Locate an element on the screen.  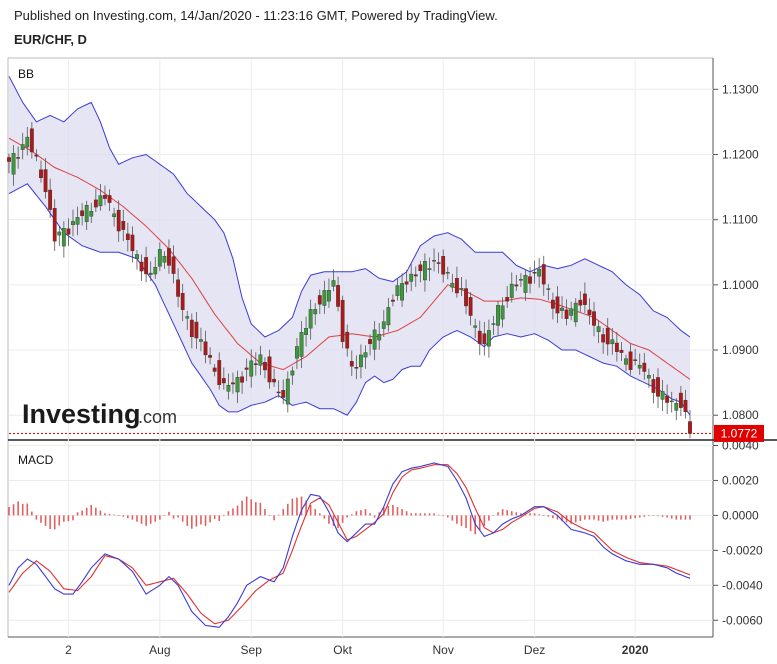
price-tick-label: 1.1300 is located at coordinates (740, 89).